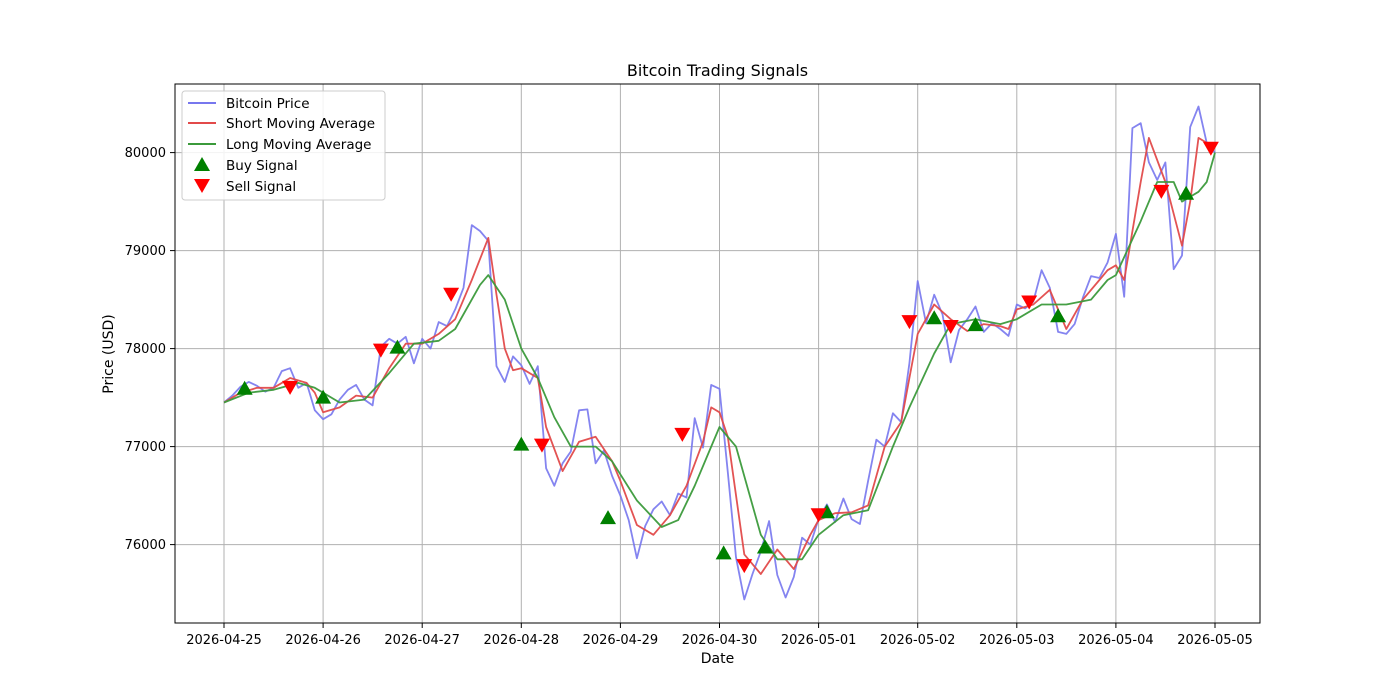 Image resolution: width=1400 pixels, height=700 pixels. I want to click on legend-label-sell: Sell Signal, so click(261, 187).